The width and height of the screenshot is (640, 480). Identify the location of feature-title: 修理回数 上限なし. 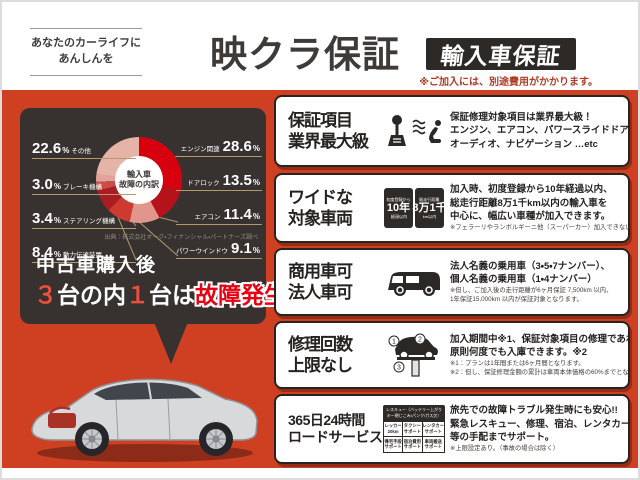
(336, 355).